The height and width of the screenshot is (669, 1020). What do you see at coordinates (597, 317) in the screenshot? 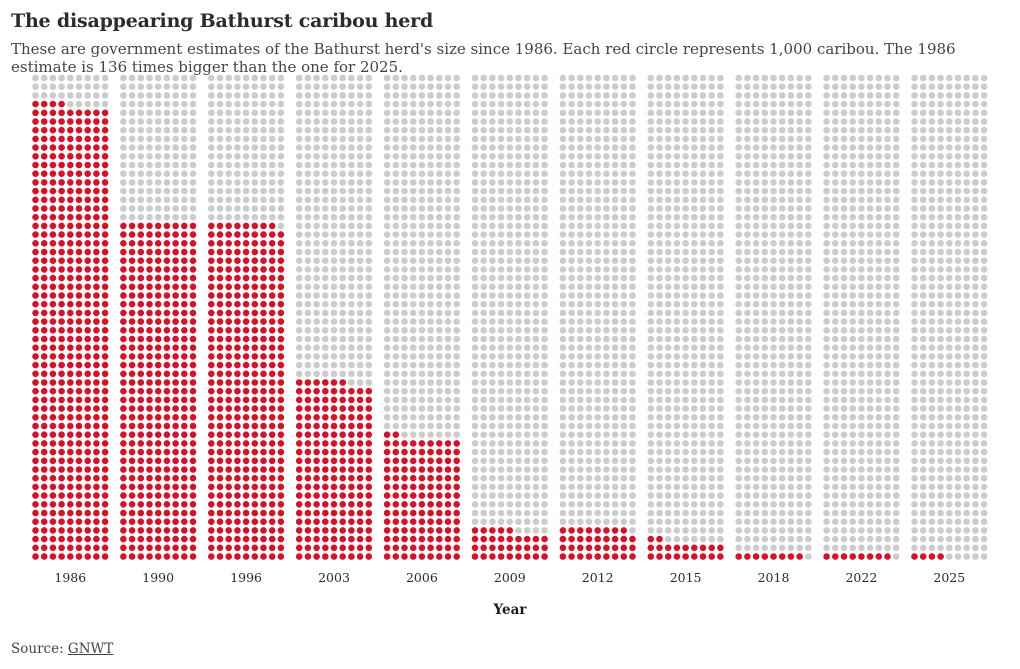
I see `waffle-column-2012` at bounding box center [597, 317].